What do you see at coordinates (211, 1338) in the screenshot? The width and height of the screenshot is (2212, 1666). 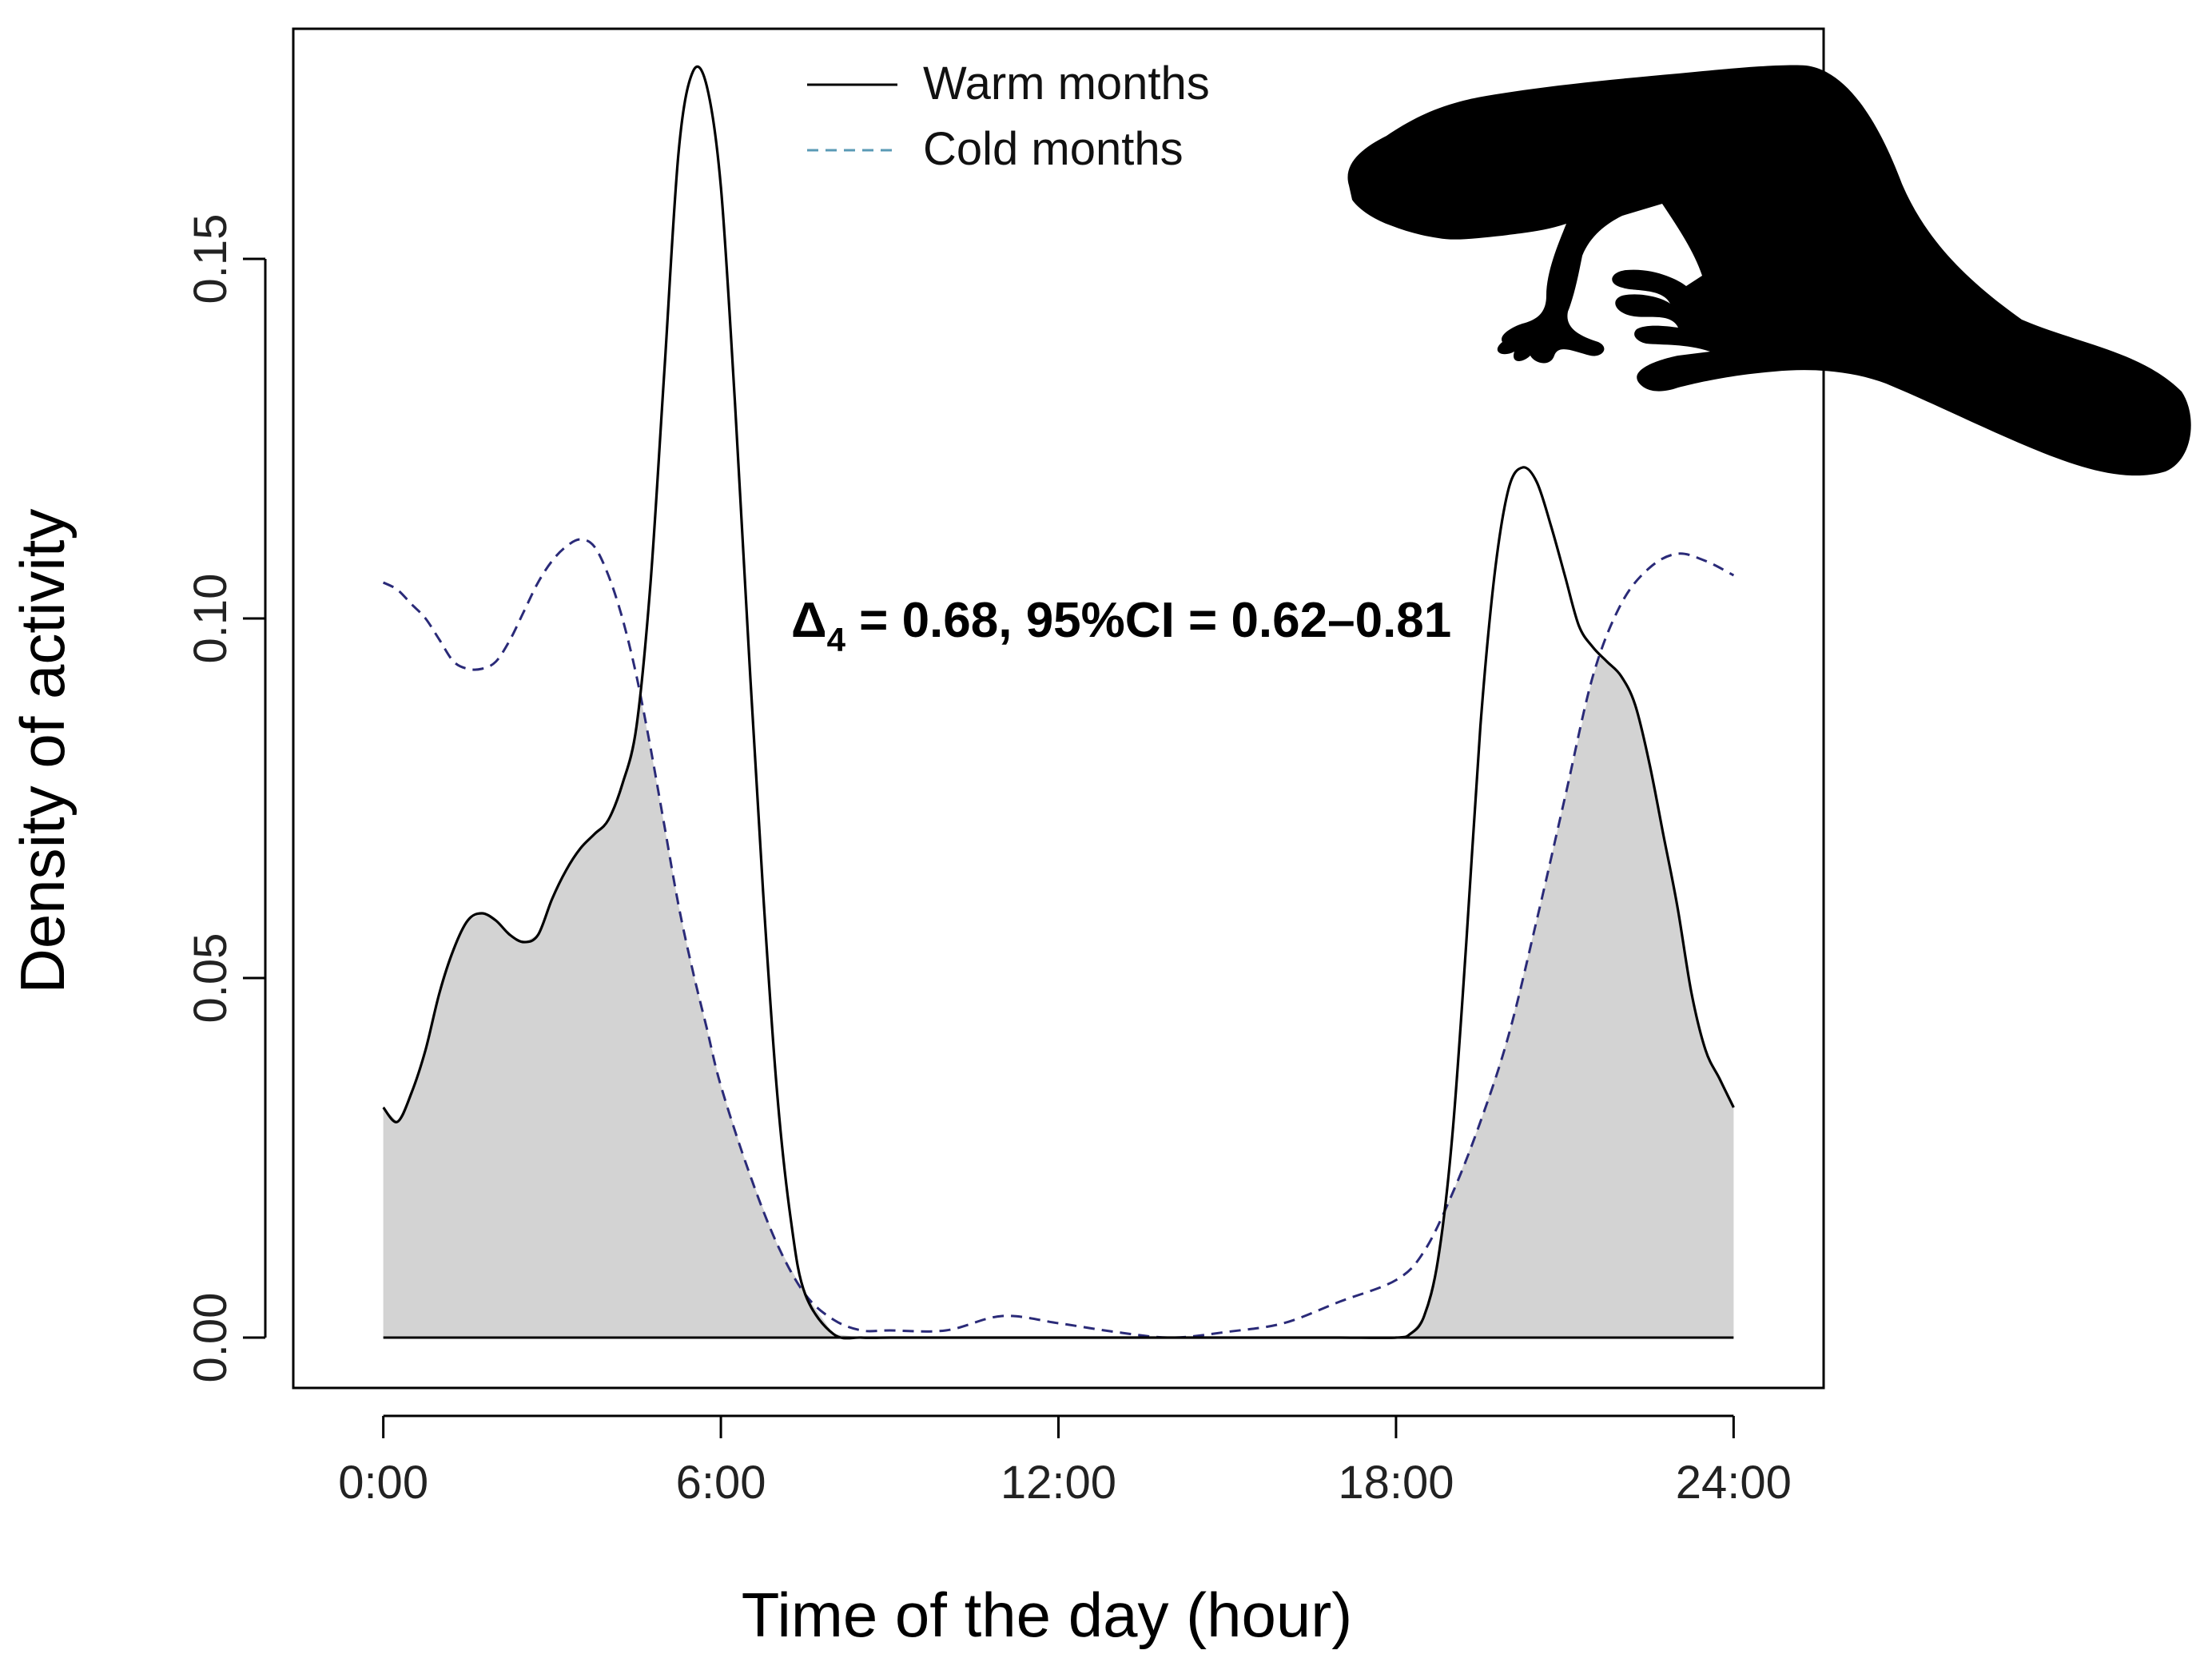 I see `y-tick-label: 0.00` at bounding box center [211, 1338].